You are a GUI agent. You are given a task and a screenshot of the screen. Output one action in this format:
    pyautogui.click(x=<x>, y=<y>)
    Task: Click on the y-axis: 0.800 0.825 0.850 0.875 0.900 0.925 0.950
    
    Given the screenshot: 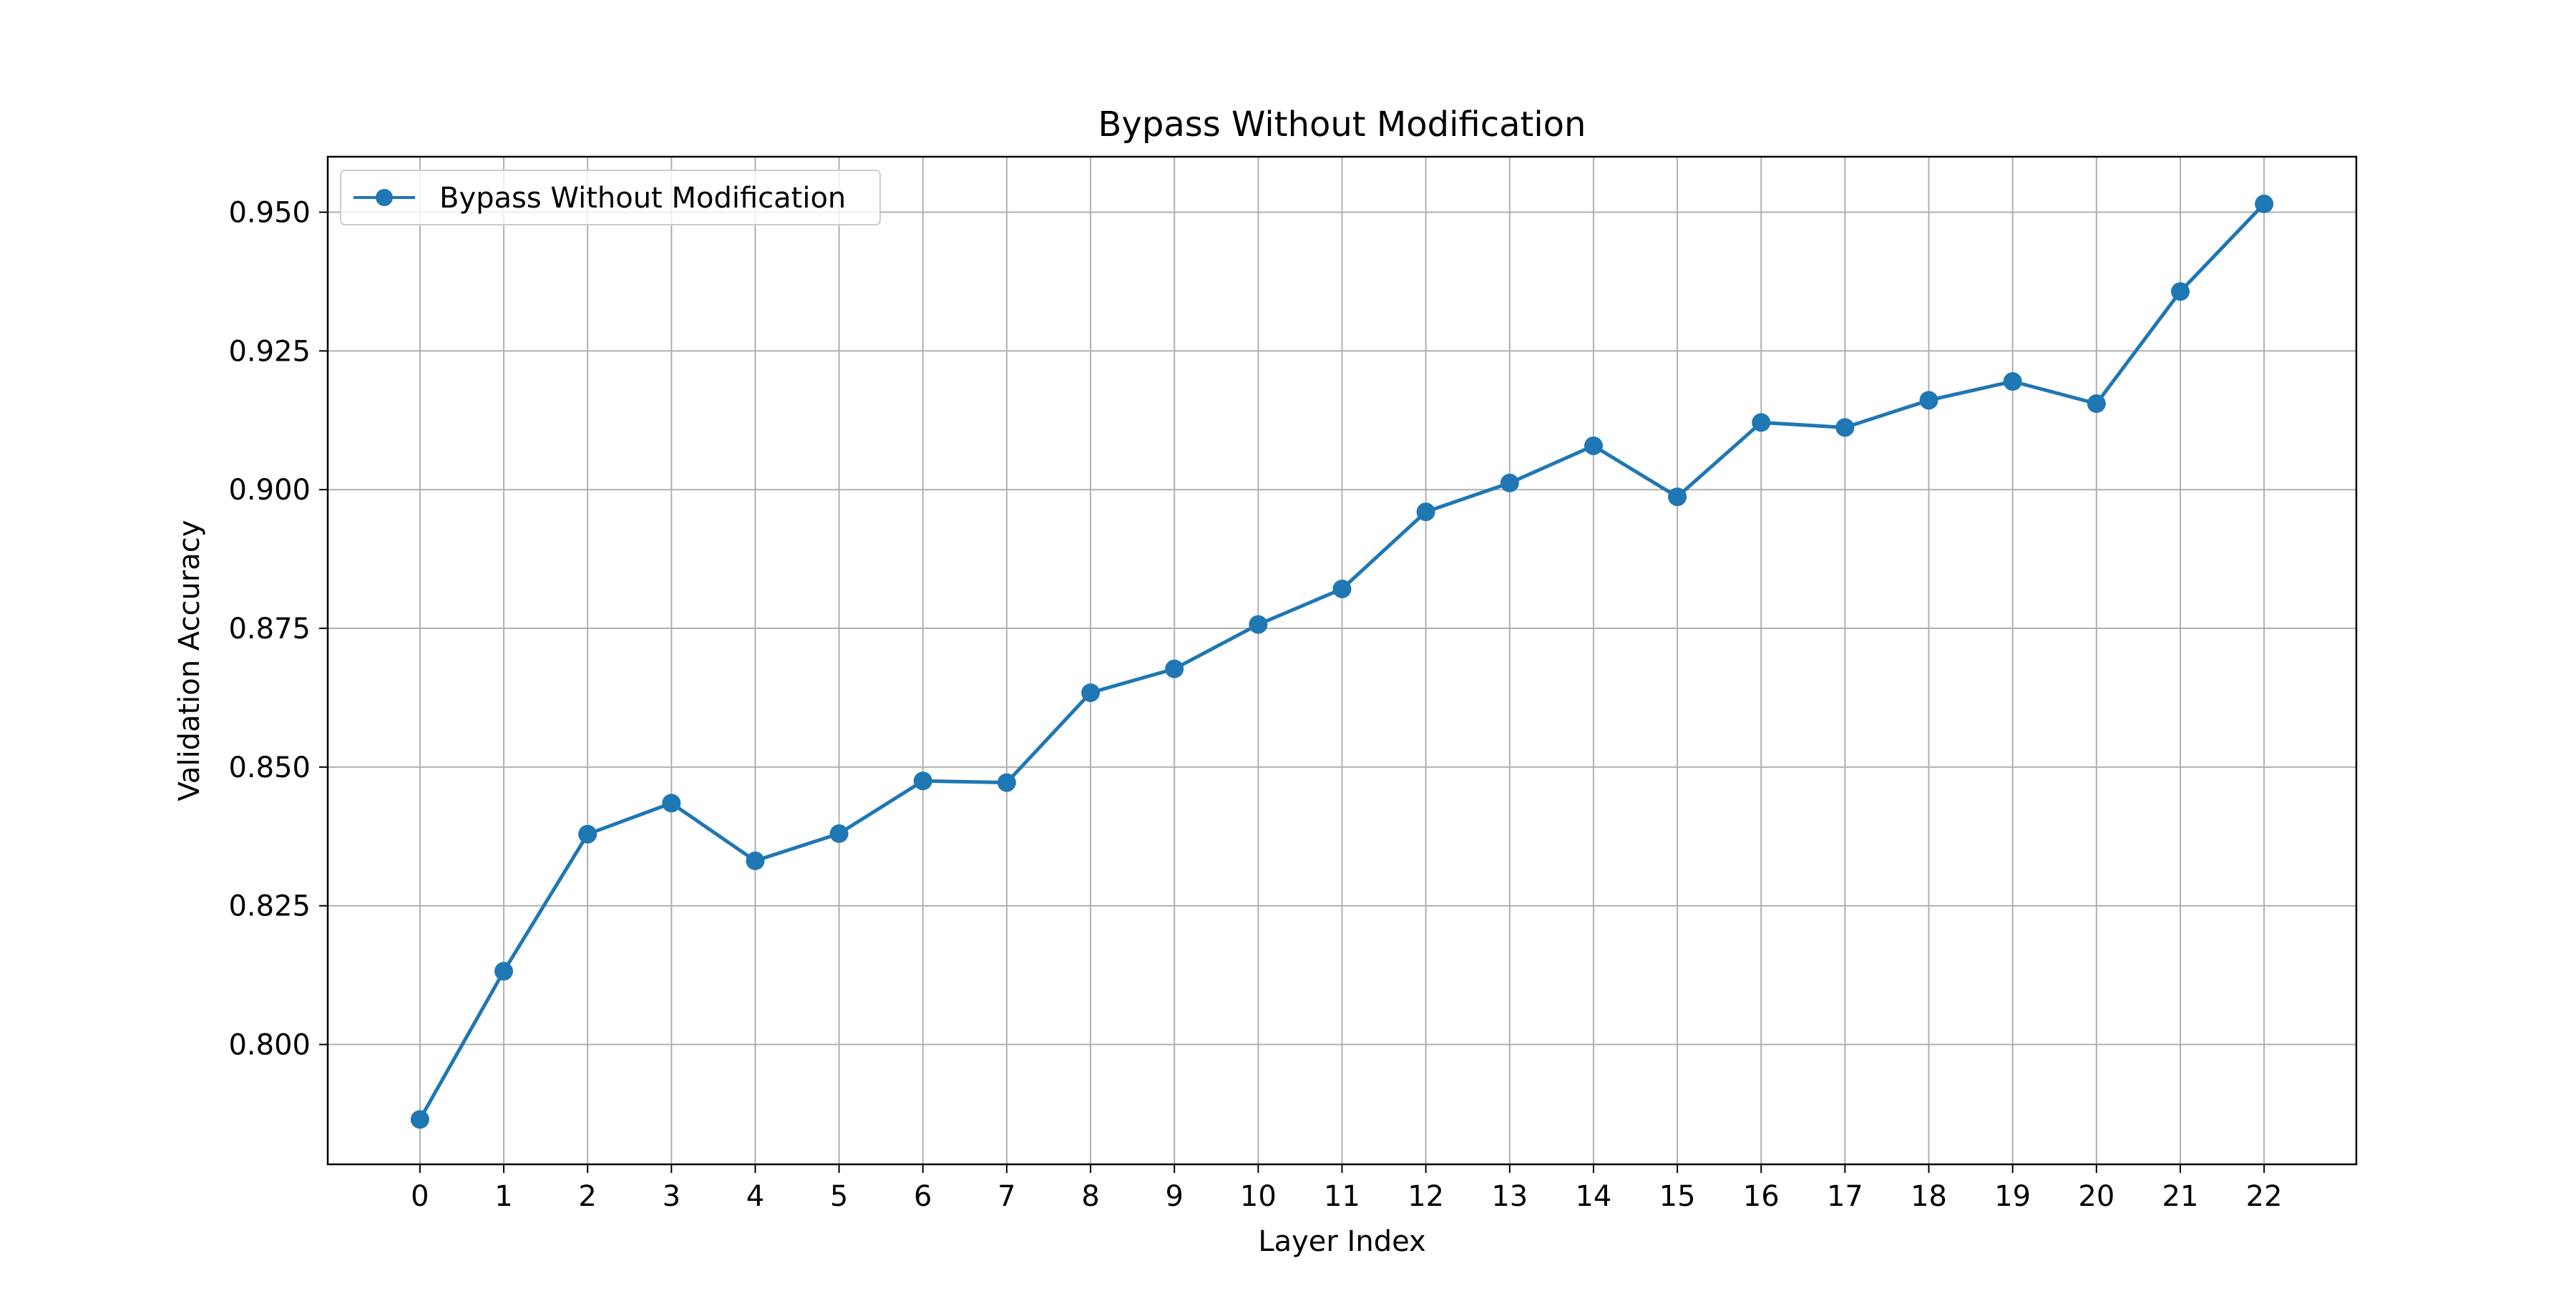 What is the action you would take?
    pyautogui.click(x=278, y=629)
    